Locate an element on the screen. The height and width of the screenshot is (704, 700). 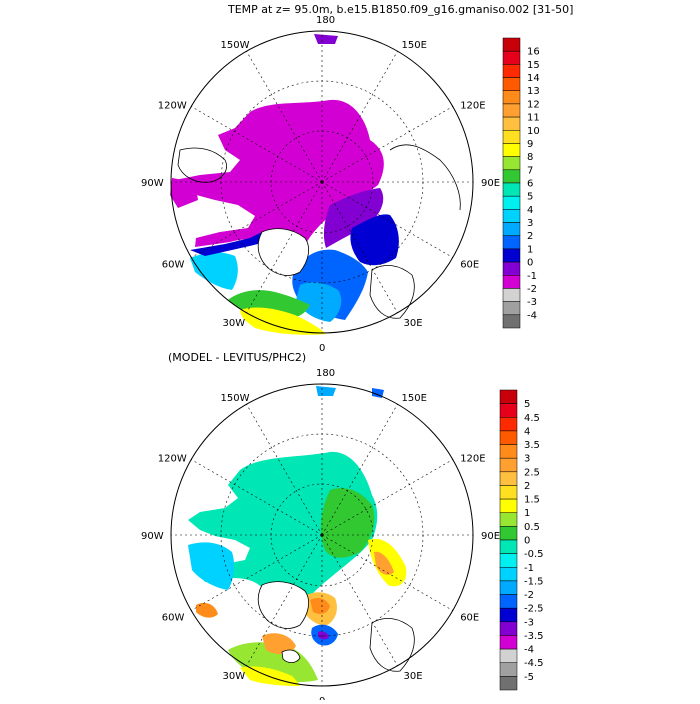
top-field-yellow-sea is located at coordinates (283, 321).